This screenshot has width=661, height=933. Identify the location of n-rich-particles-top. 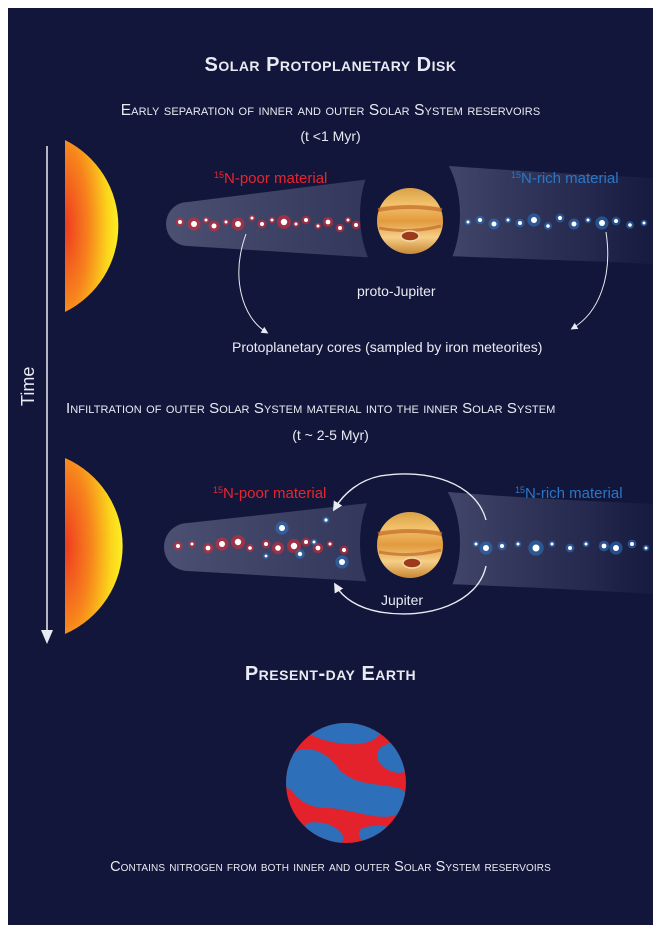
(556, 221).